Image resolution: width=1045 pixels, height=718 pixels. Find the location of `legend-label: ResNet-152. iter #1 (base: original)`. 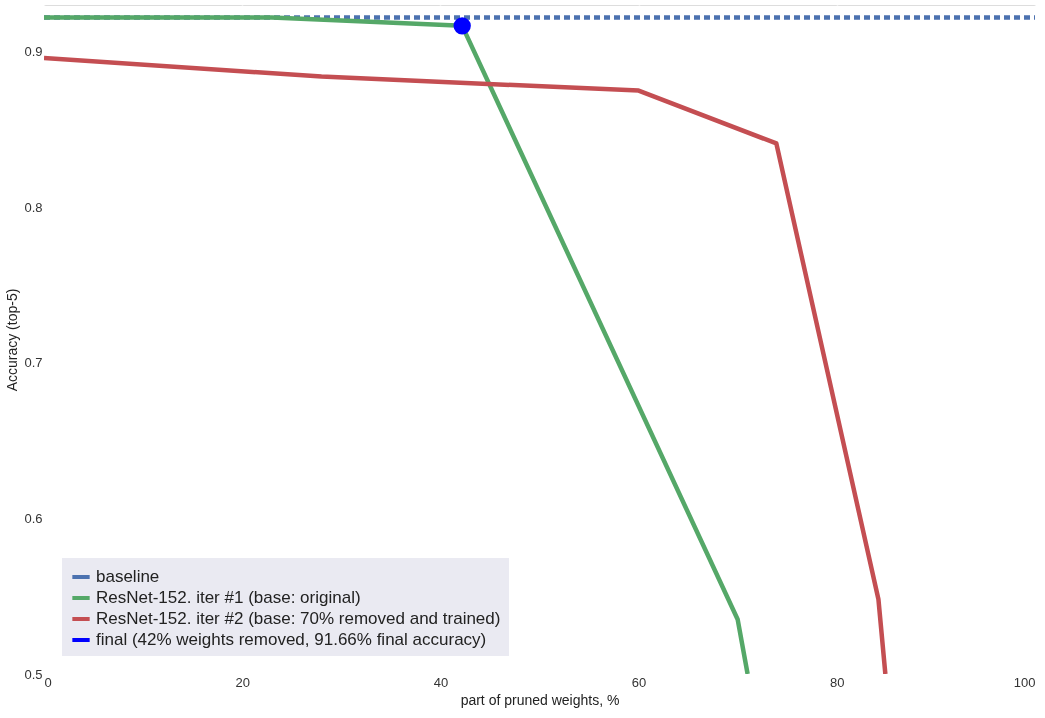

legend-label: ResNet-152. iter #1 (base: original) is located at coordinates (228, 597).